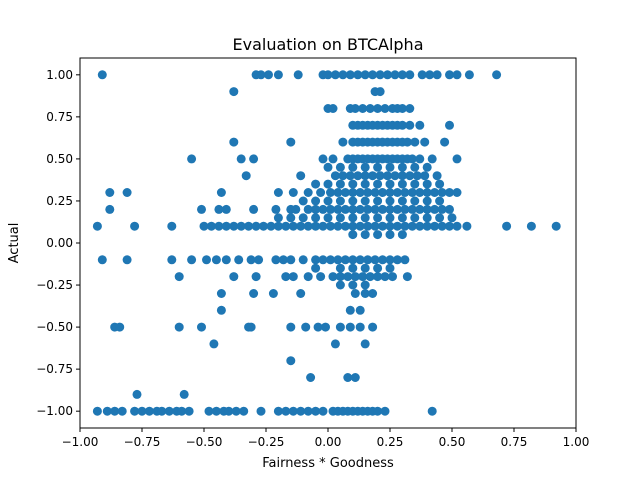 The height and width of the screenshot is (480, 640). What do you see at coordinates (328, 442) in the screenshot?
I see `x-tick-label: 0.00` at bounding box center [328, 442].